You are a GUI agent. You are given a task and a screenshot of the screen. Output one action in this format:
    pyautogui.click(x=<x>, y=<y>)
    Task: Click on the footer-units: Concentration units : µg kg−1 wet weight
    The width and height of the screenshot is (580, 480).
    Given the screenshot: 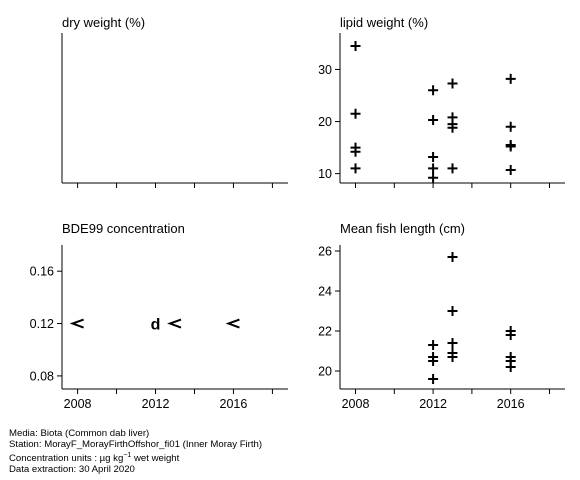 What is the action you would take?
    pyautogui.click(x=135, y=457)
    